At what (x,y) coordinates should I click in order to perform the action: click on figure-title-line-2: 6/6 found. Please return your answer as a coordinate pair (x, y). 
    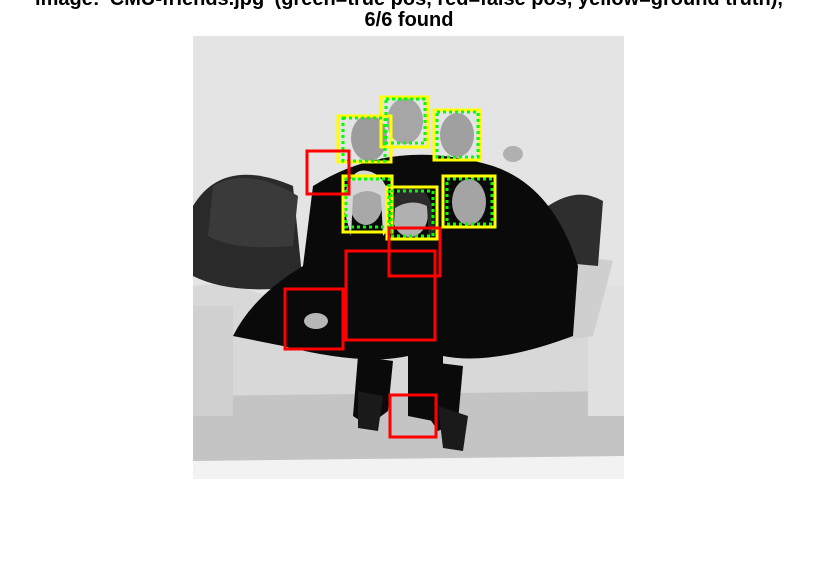
    Looking at the image, I should click on (409, 20).